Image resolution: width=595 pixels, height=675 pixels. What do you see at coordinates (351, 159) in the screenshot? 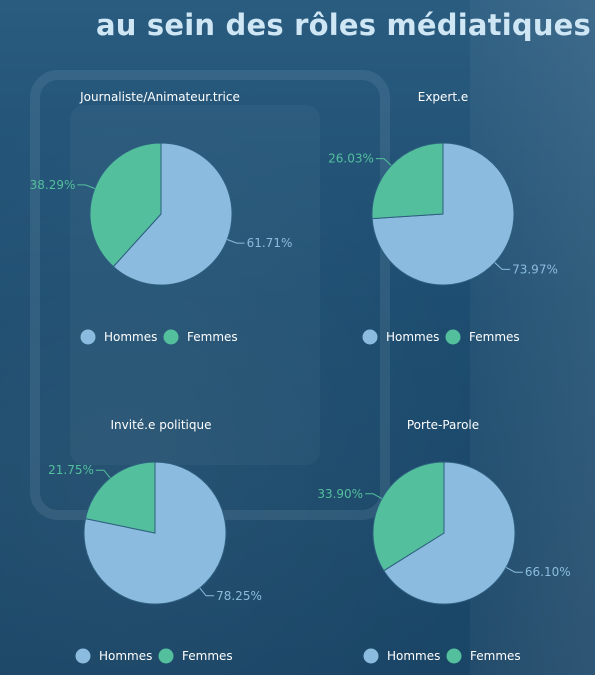
I see `data-label: 26.03%` at bounding box center [351, 159].